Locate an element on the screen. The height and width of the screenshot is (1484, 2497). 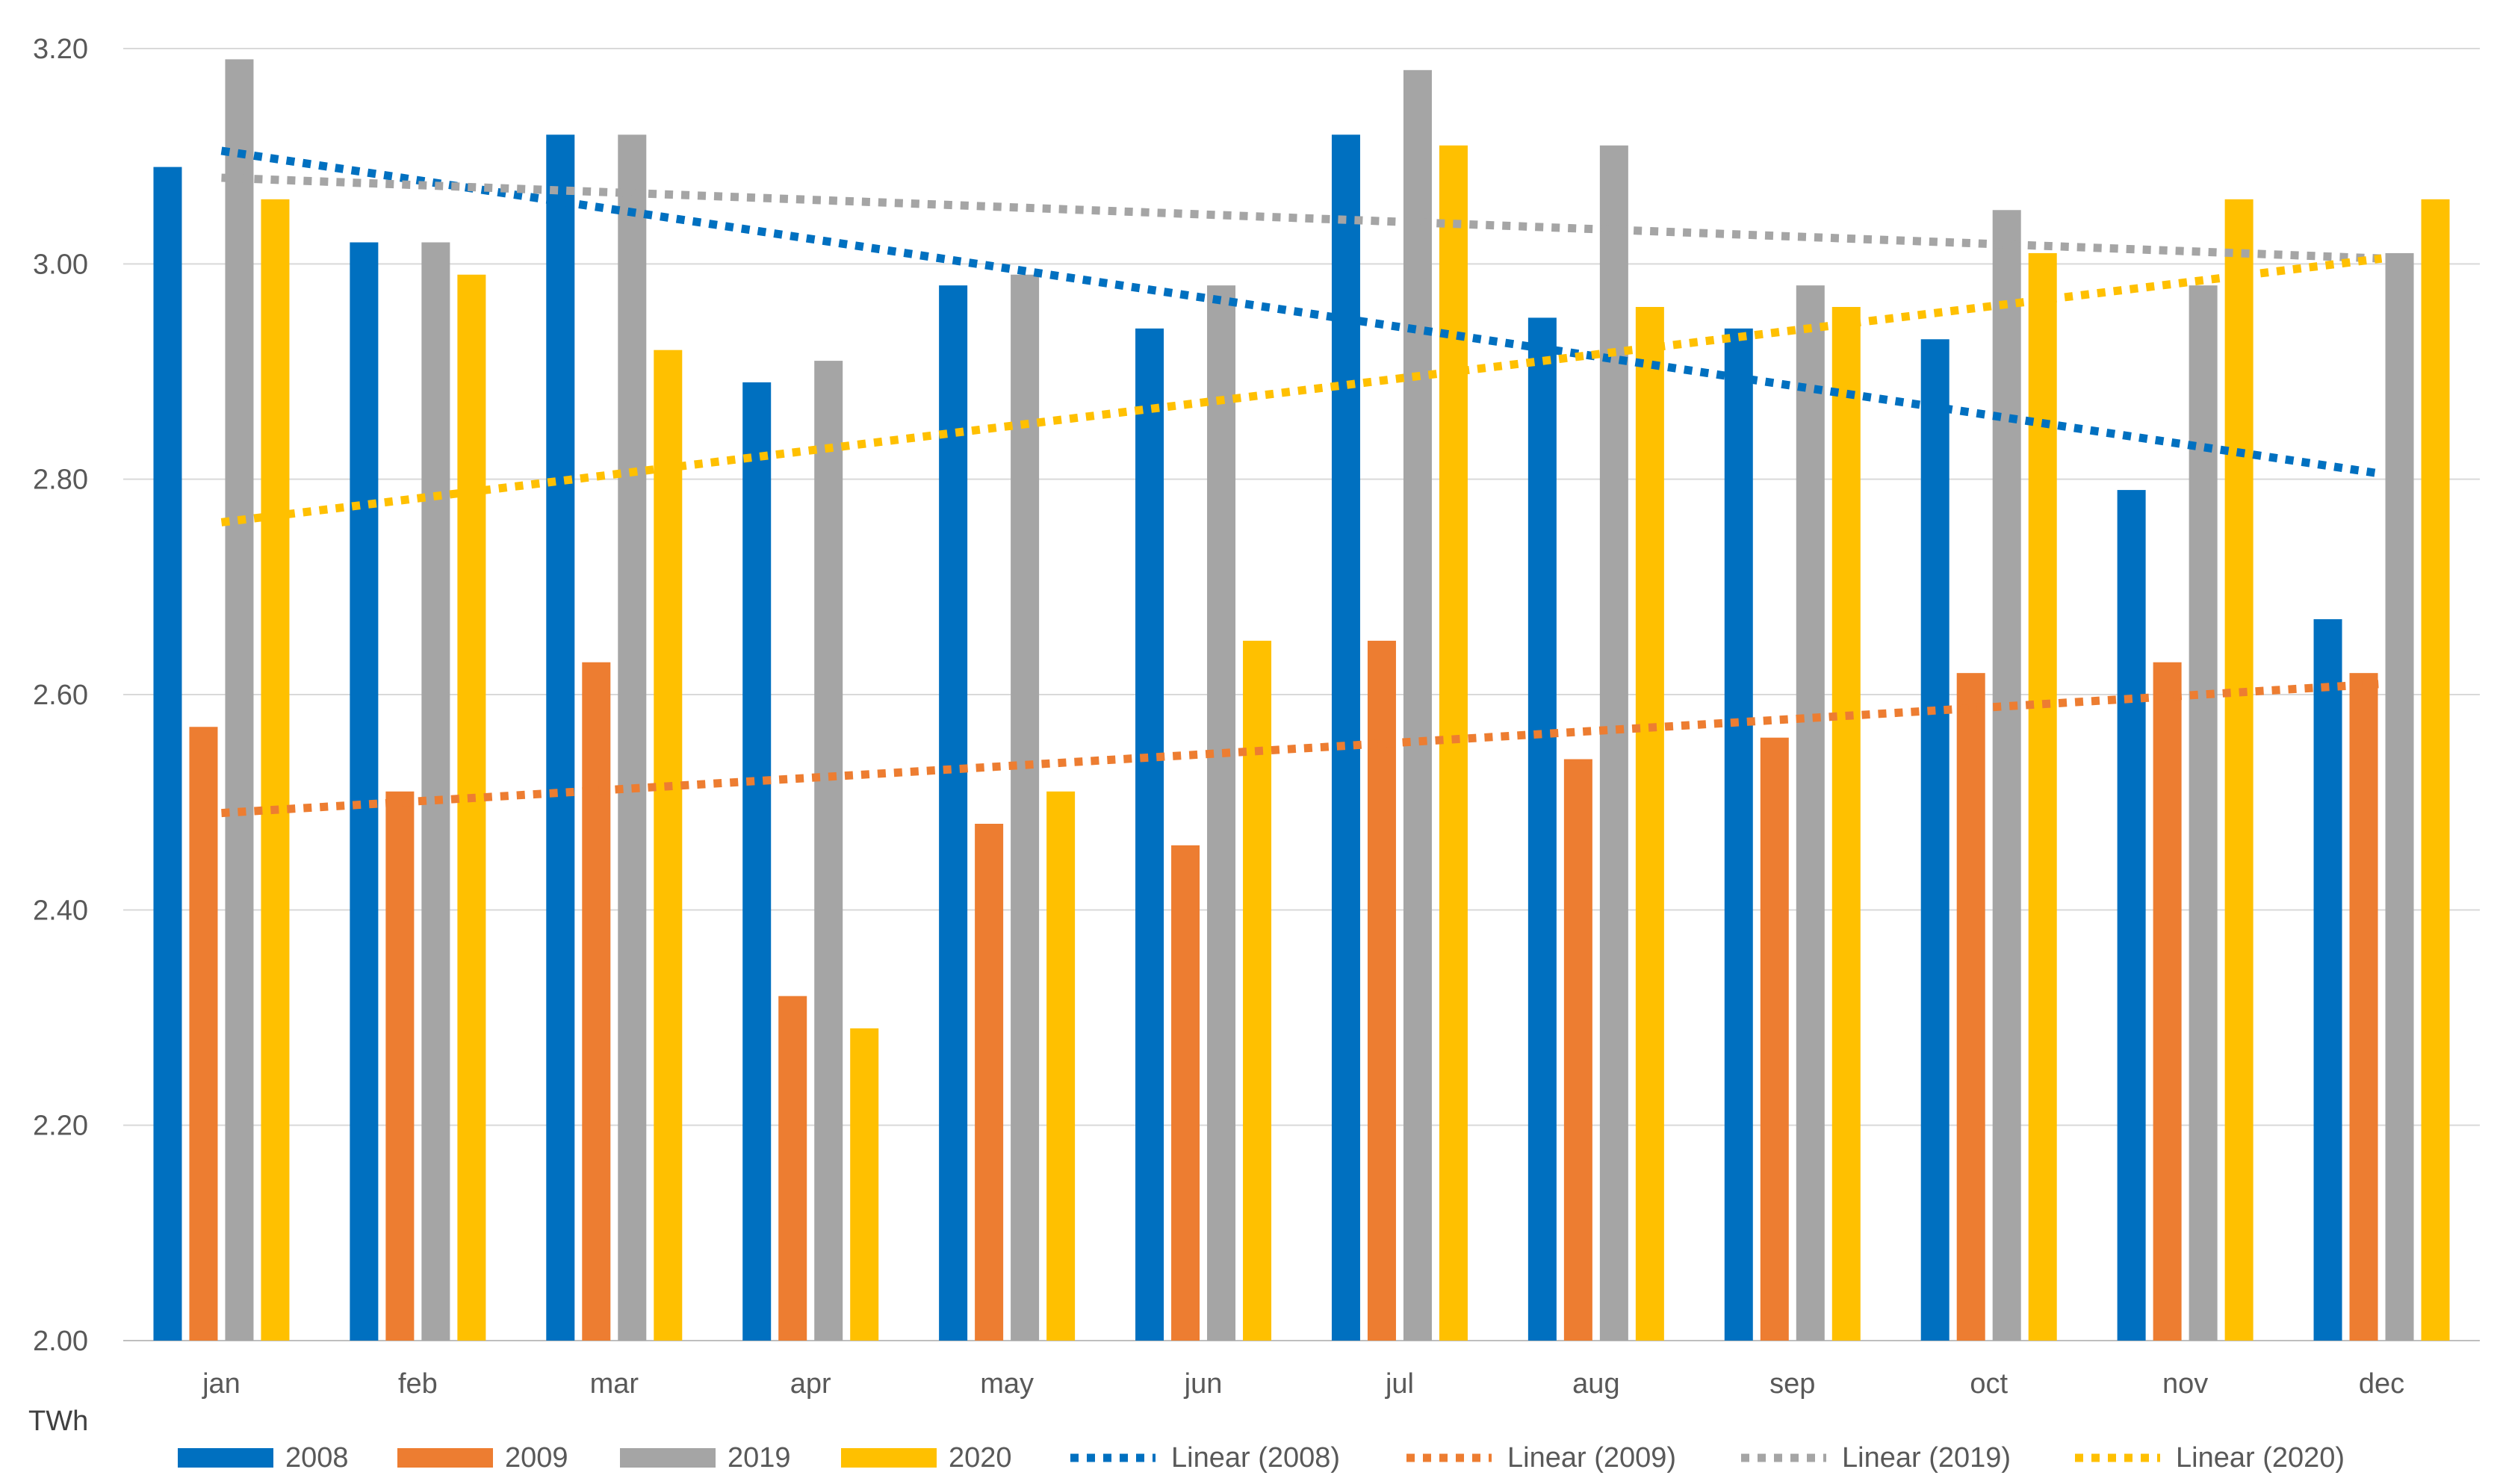
bar-2020-sep is located at coordinates (1846, 824).